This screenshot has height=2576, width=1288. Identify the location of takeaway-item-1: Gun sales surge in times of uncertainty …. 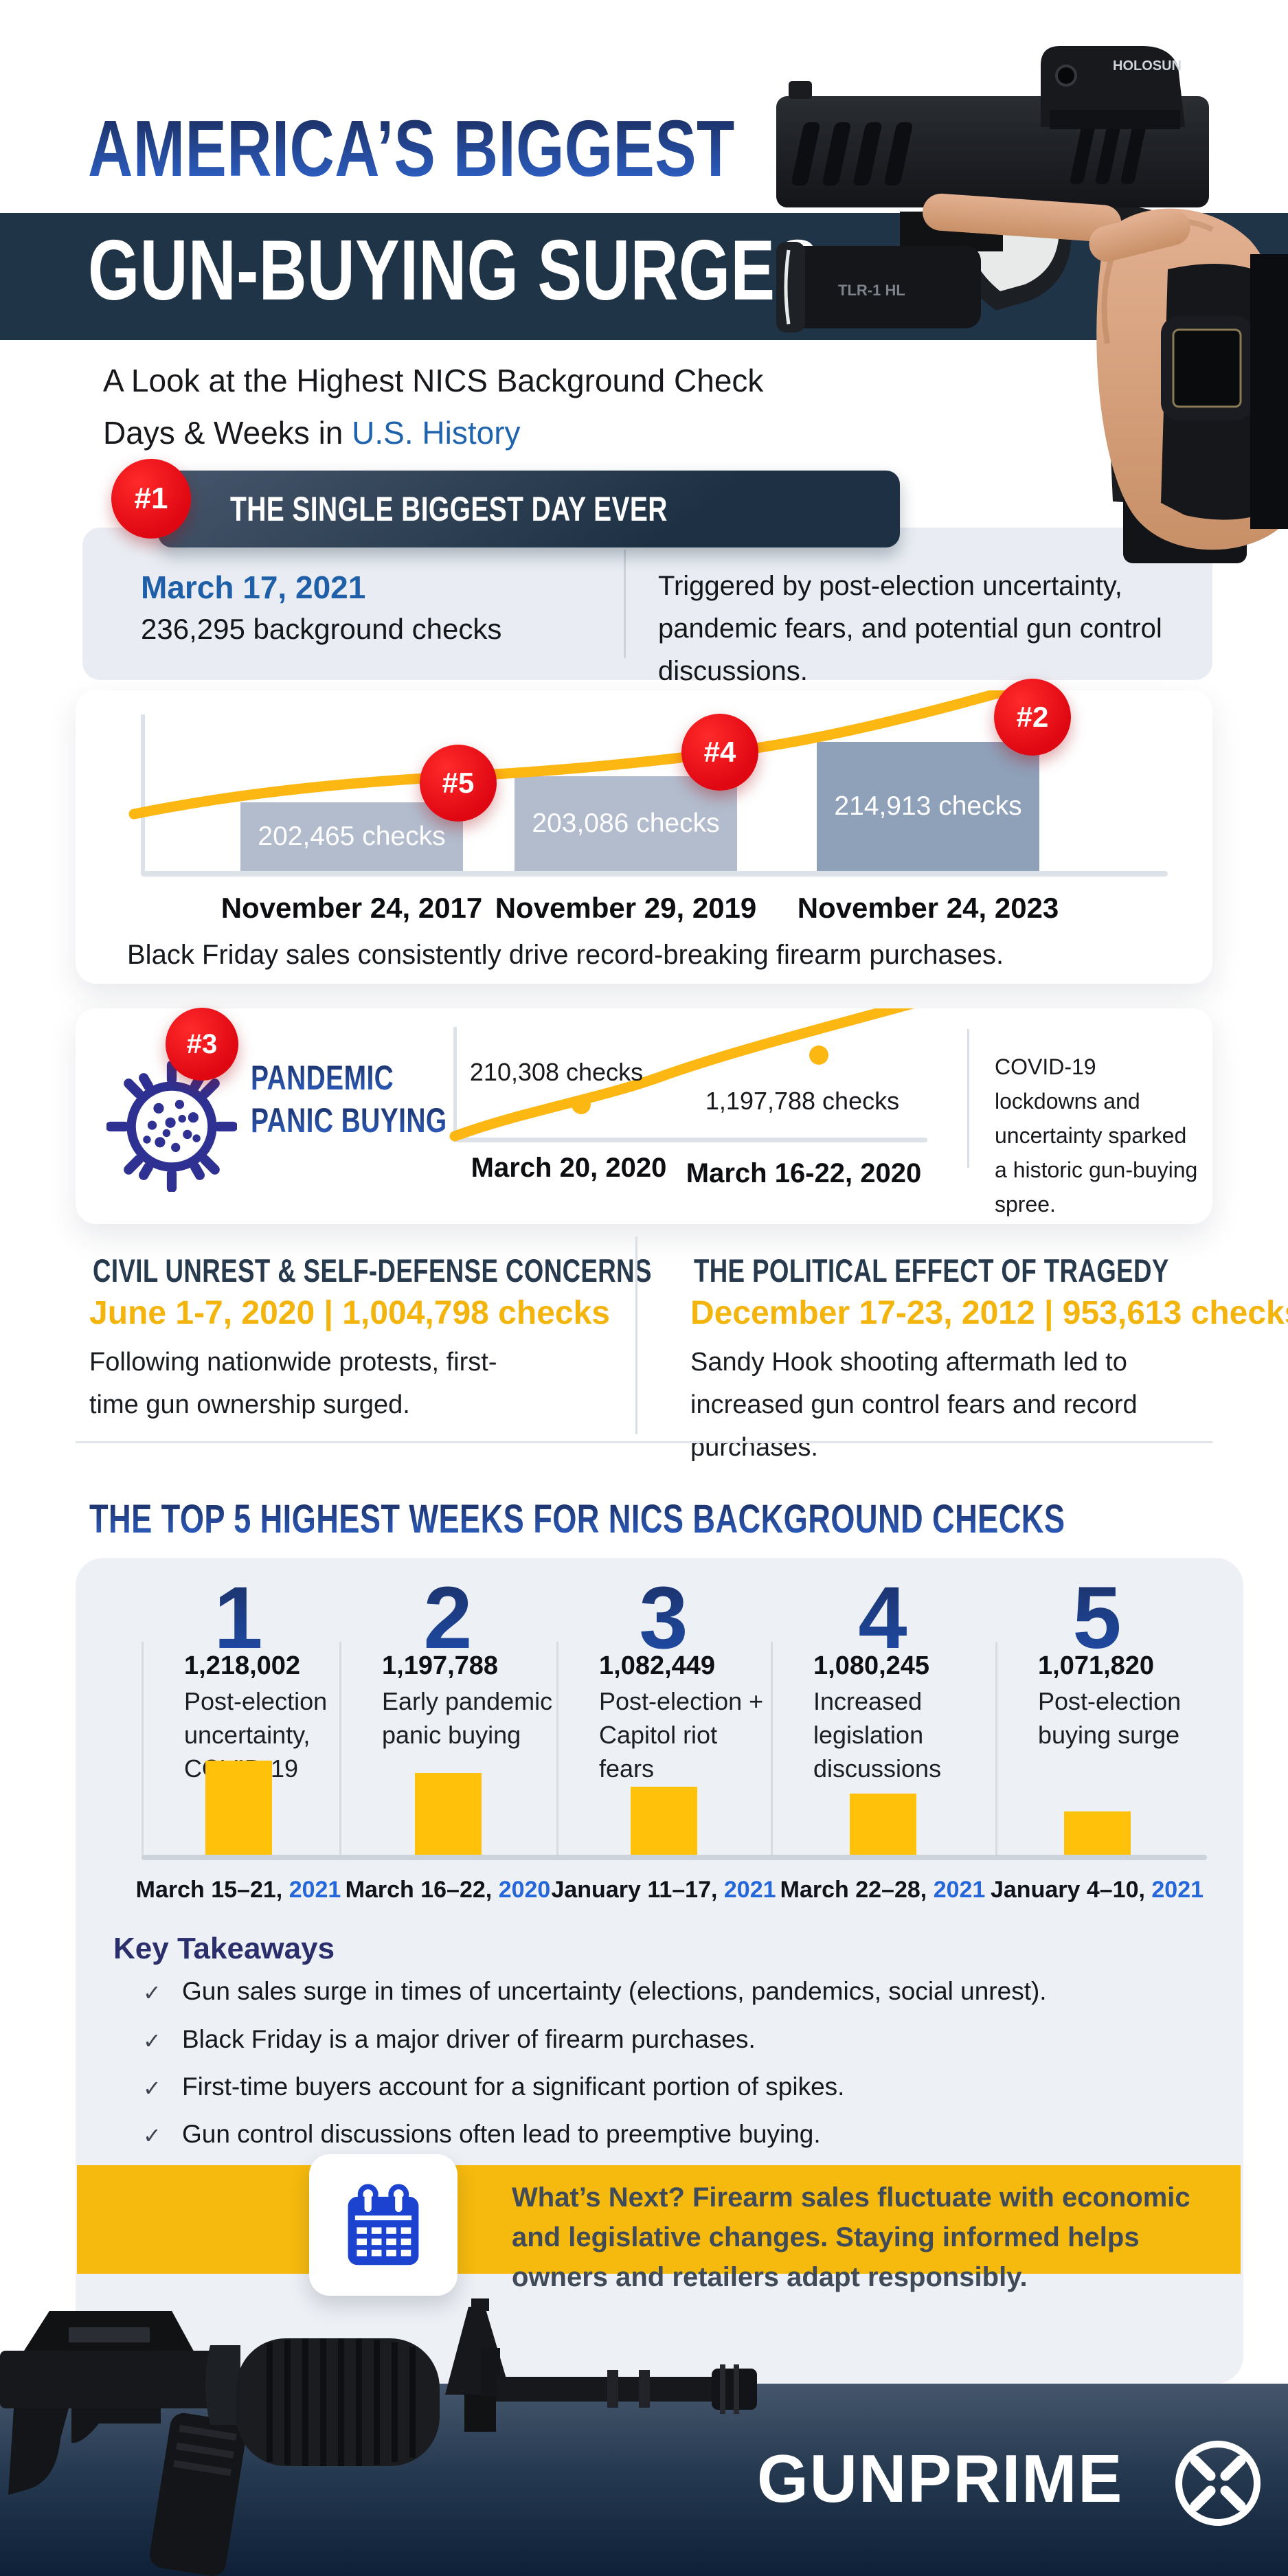
(614, 1991).